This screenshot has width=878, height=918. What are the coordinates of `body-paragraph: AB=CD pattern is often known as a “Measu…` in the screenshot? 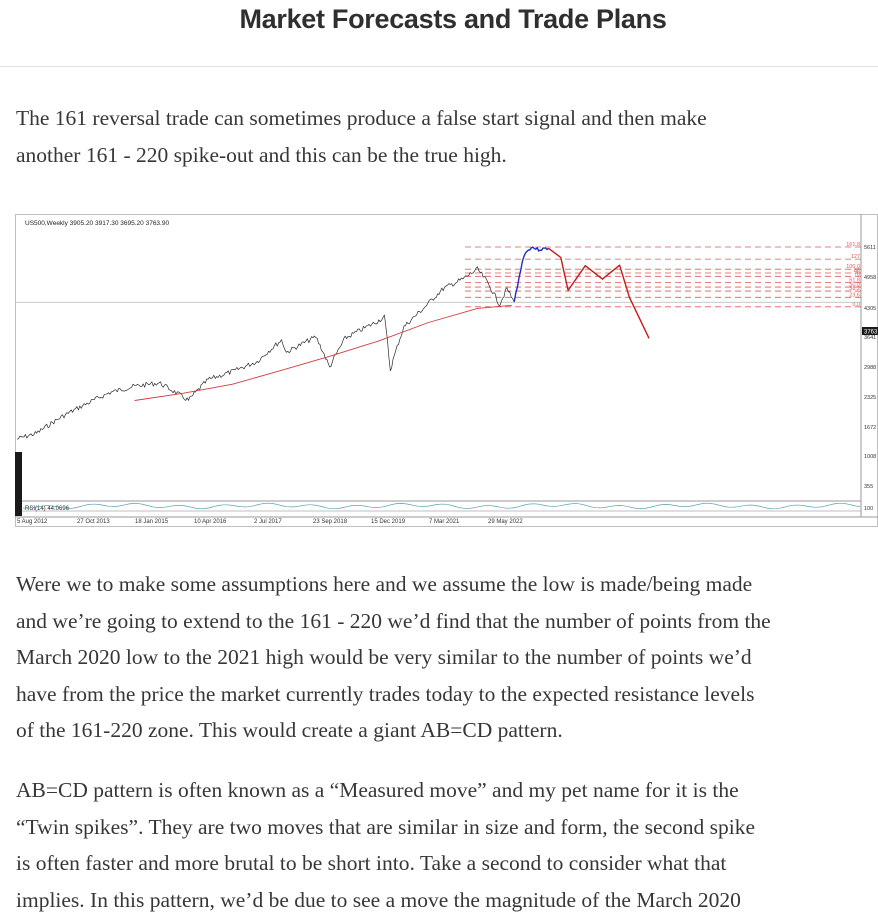 It's located at (385, 845).